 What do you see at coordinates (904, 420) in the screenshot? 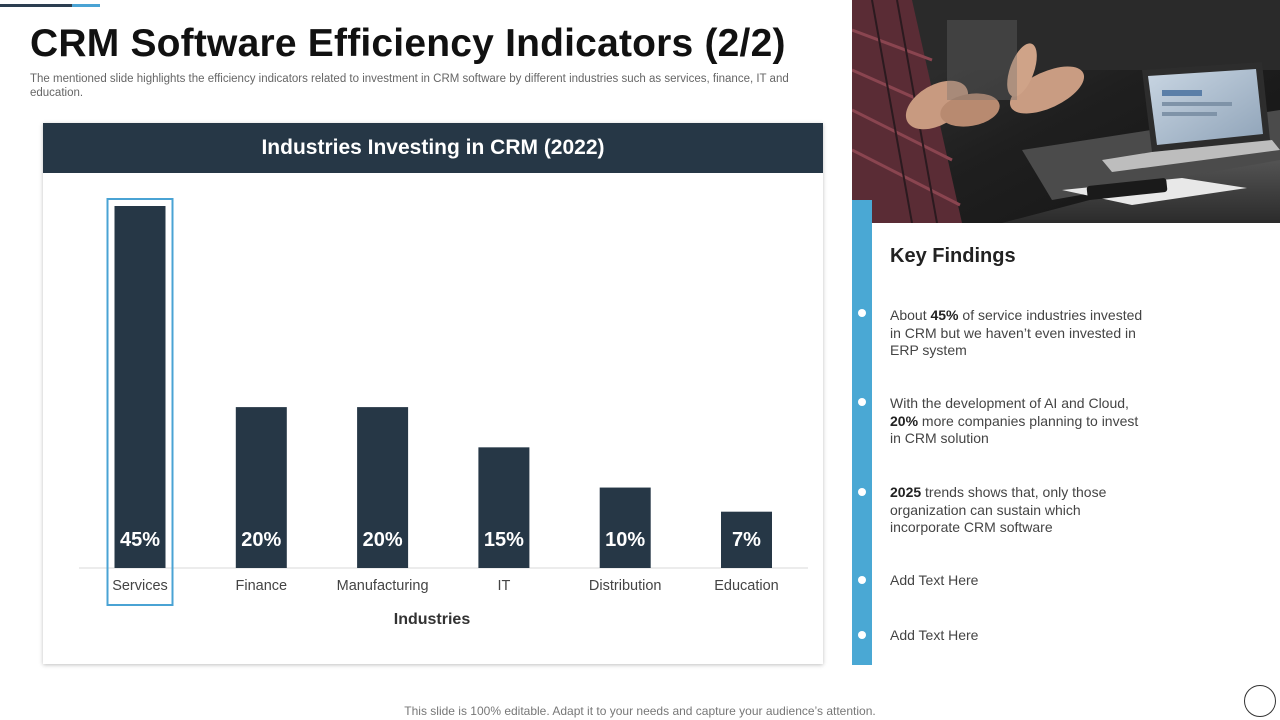
I see `finding-highlight: 20%` at bounding box center [904, 420].